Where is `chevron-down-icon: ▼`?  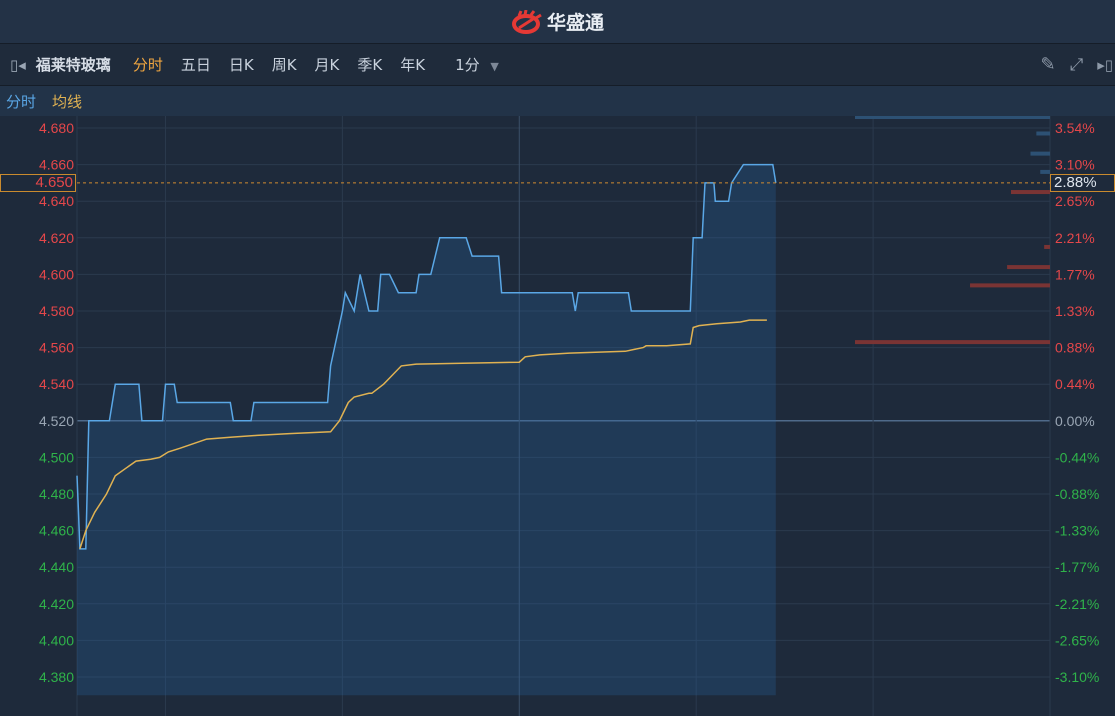 chevron-down-icon: ▼ is located at coordinates (494, 66).